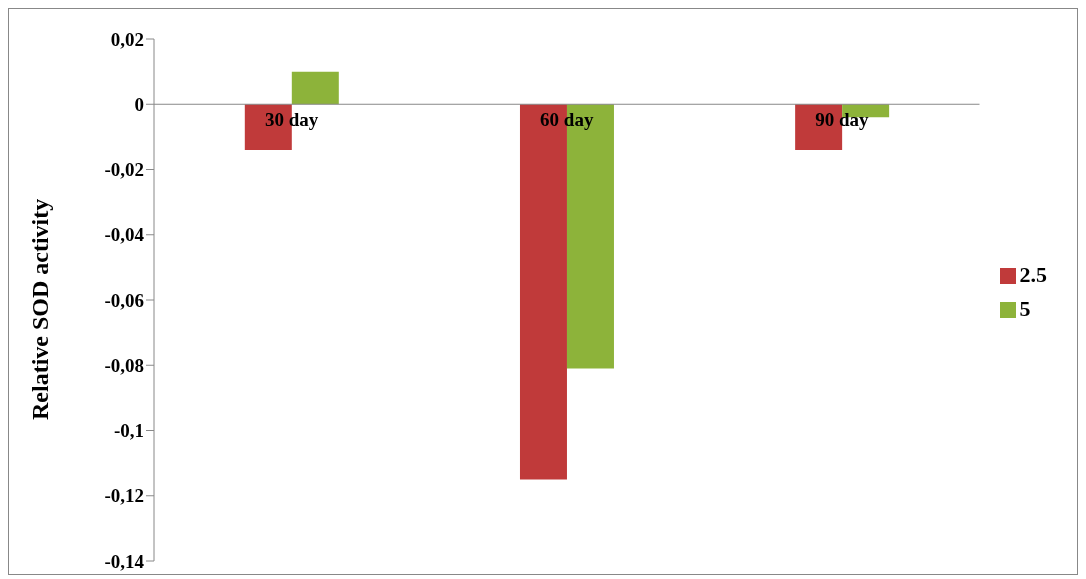 This screenshot has height=579, width=1086. I want to click on y-tick-label: -0,02, so click(124, 170).